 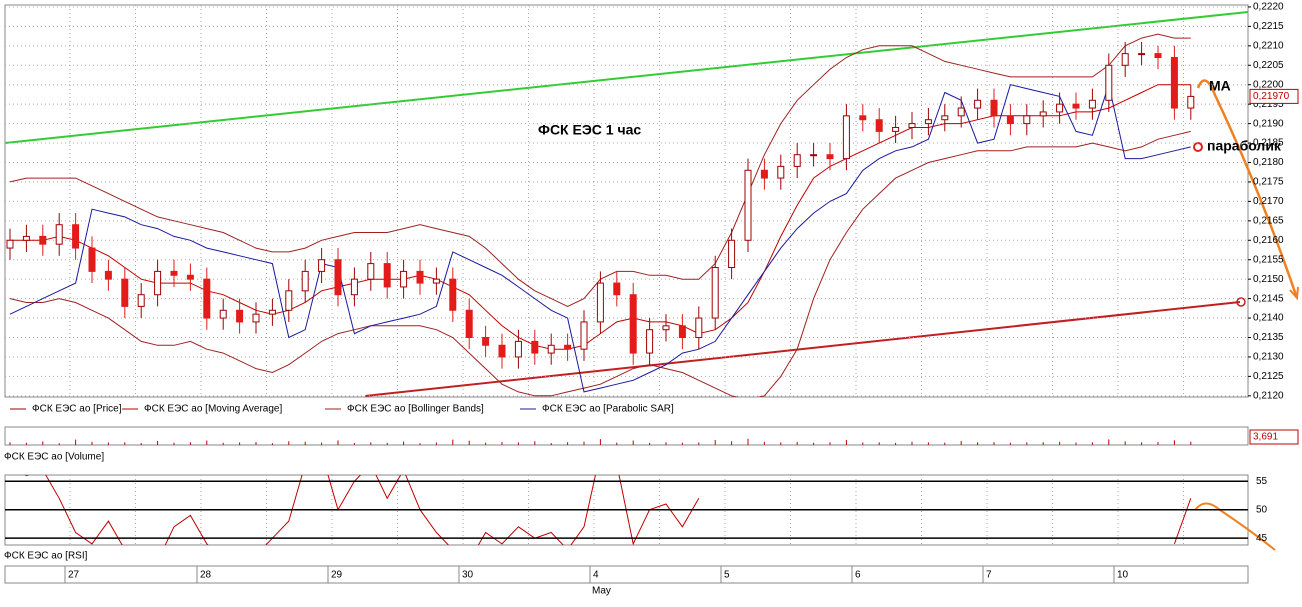 What do you see at coordinates (601, 591) in the screenshot?
I see `month-label: May` at bounding box center [601, 591].